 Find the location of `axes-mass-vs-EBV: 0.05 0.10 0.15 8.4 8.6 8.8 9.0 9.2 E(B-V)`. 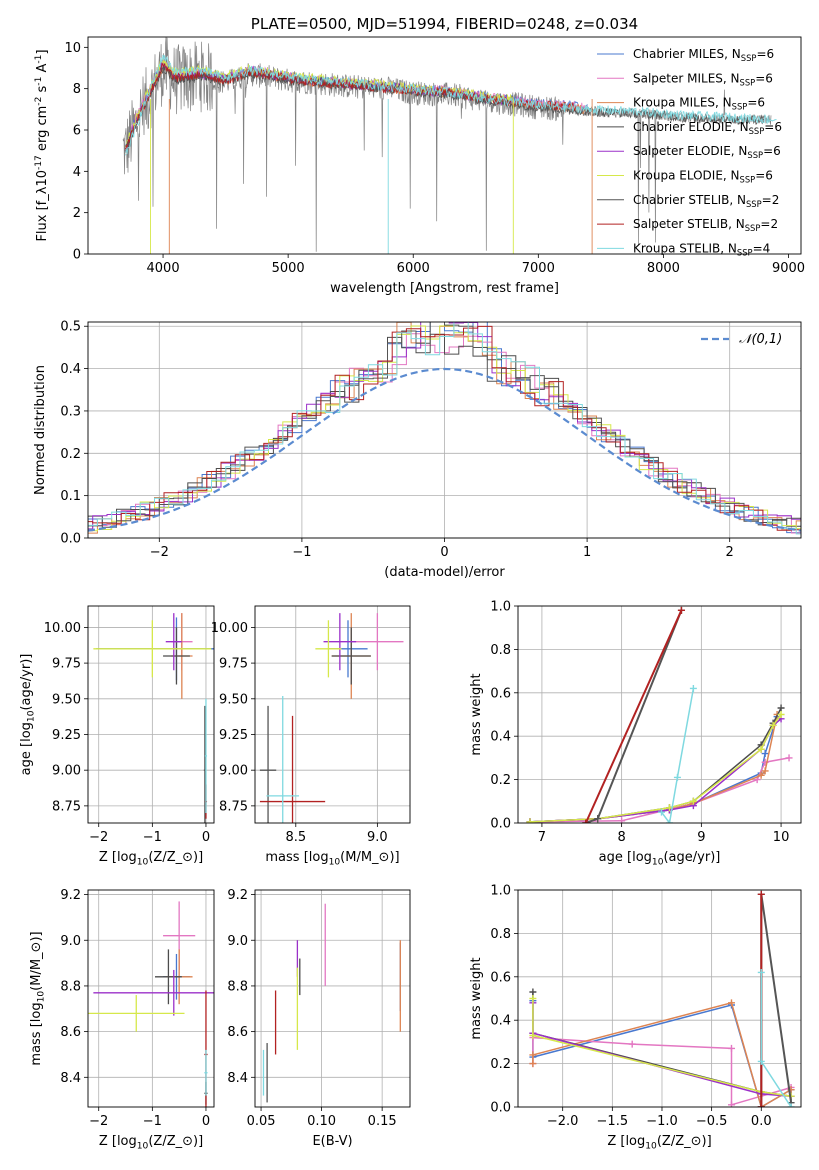

axes-mass-vs-EBV: 0.05 0.10 0.15 8.4 8.6 8.8 9.0 9.2 E(B-V) is located at coordinates (319, 1018).